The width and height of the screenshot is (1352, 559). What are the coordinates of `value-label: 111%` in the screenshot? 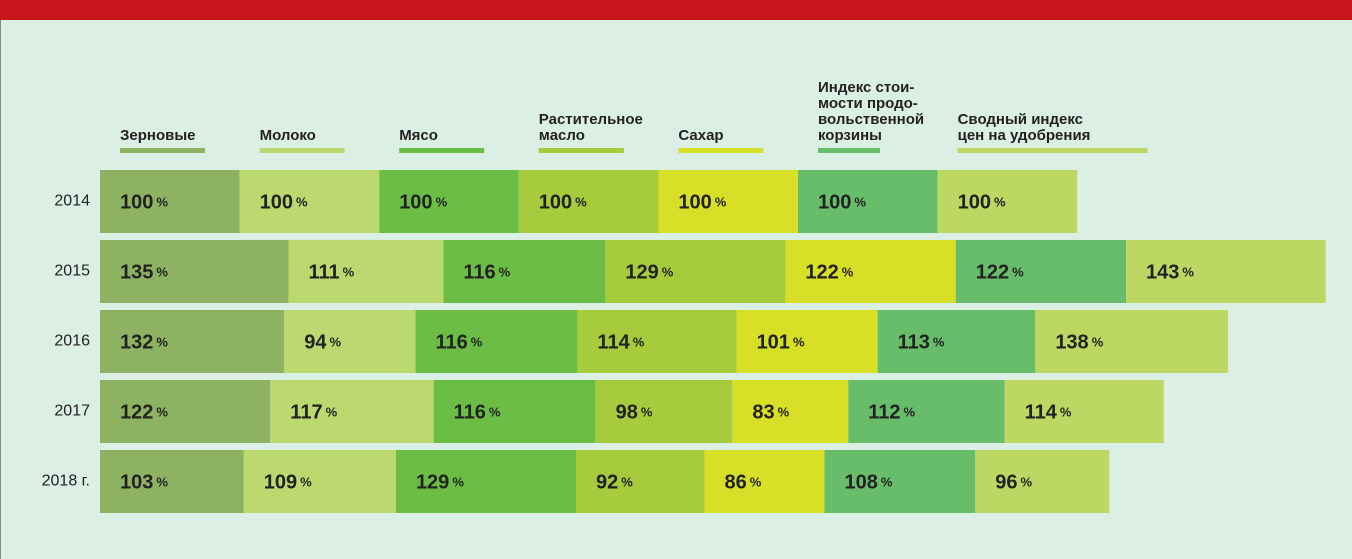 It's located at (331, 273).